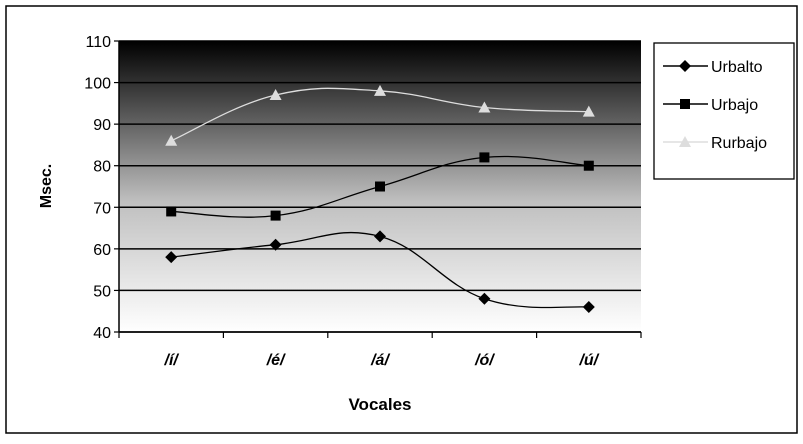 This screenshot has width=803, height=444. Describe the element at coordinates (102, 291) in the screenshot. I see `y-tick-label: 50` at that location.